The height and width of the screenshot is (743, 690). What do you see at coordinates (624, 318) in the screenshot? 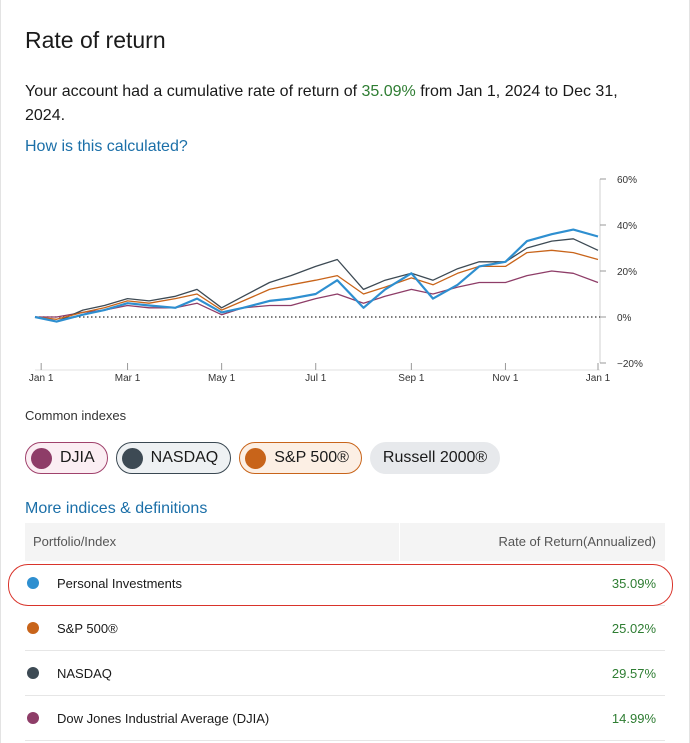
I see `y-tick-label: 0%` at bounding box center [624, 318].